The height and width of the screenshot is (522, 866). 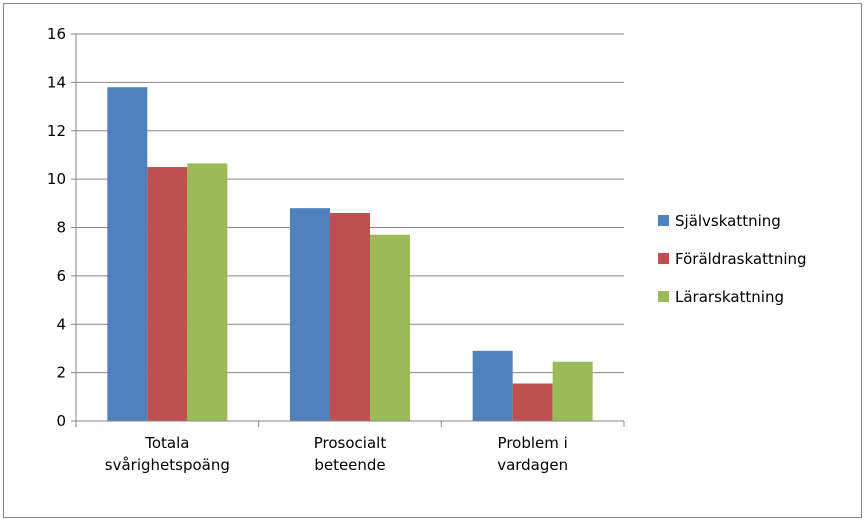 What do you see at coordinates (741, 259) in the screenshot?
I see `legend-label: Föräldraskattning` at bounding box center [741, 259].